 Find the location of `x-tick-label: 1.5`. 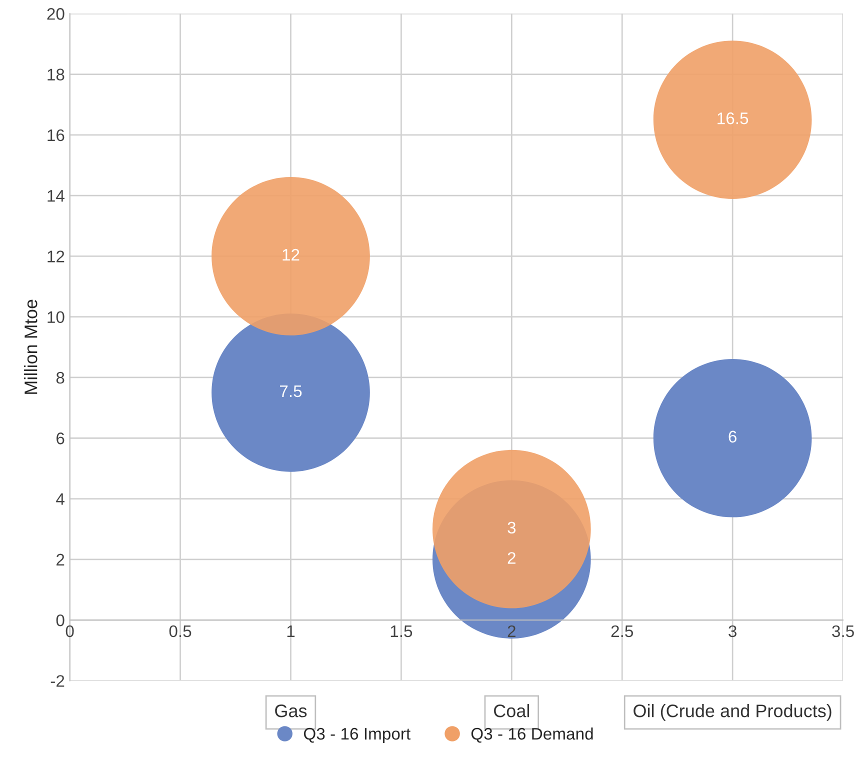

x-tick-label: 1.5 is located at coordinates (401, 632).